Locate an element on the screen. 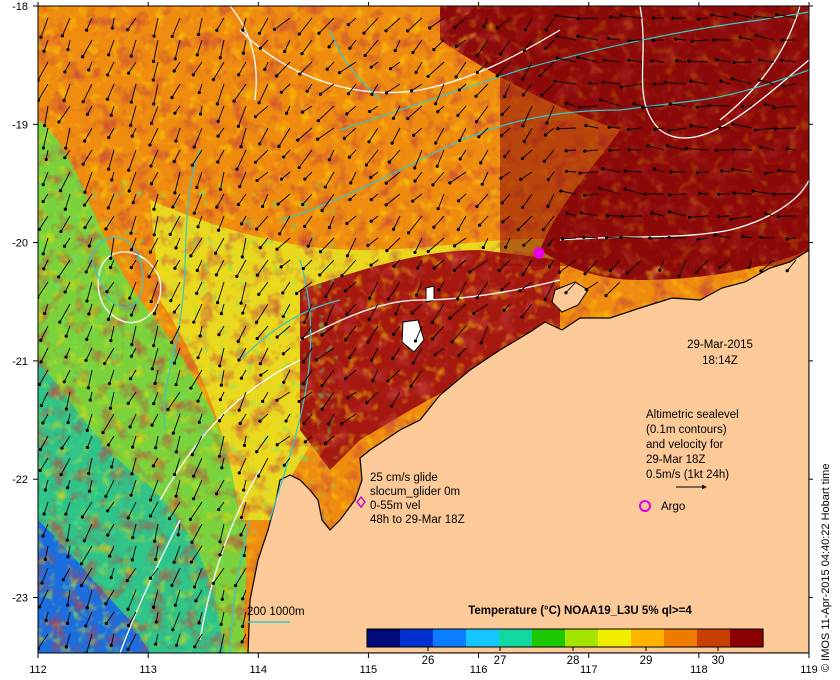 This screenshot has height=680, width=840. bathymetry-legend: 200 1000m is located at coordinates (276, 614).